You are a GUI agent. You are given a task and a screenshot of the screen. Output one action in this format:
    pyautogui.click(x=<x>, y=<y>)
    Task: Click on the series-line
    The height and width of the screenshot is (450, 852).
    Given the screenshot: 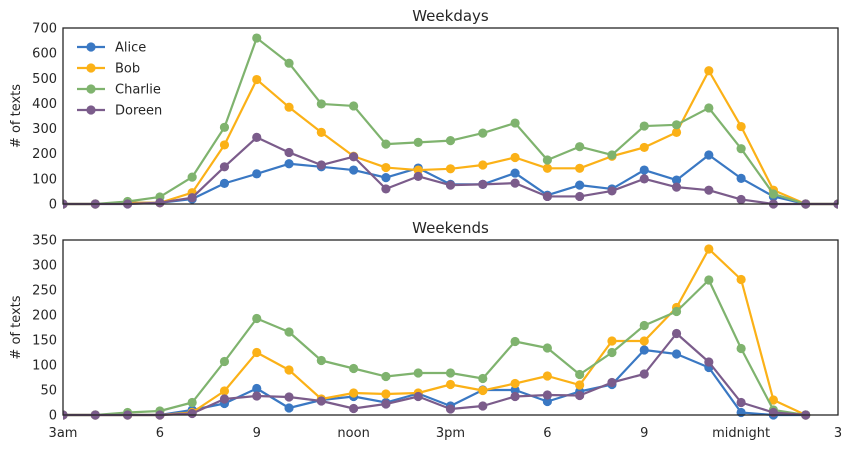 What is the action you would take?
    pyautogui.click(x=434, y=382)
    